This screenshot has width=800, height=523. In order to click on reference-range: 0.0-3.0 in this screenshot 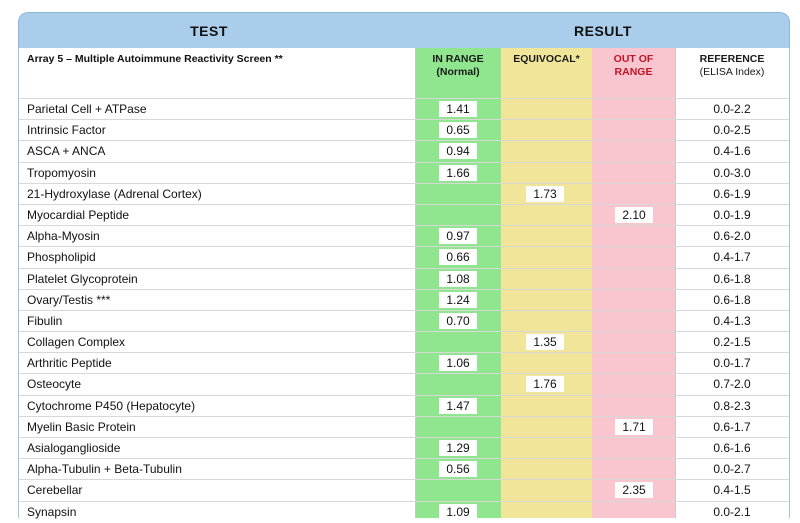, I will do `click(732, 172)`.